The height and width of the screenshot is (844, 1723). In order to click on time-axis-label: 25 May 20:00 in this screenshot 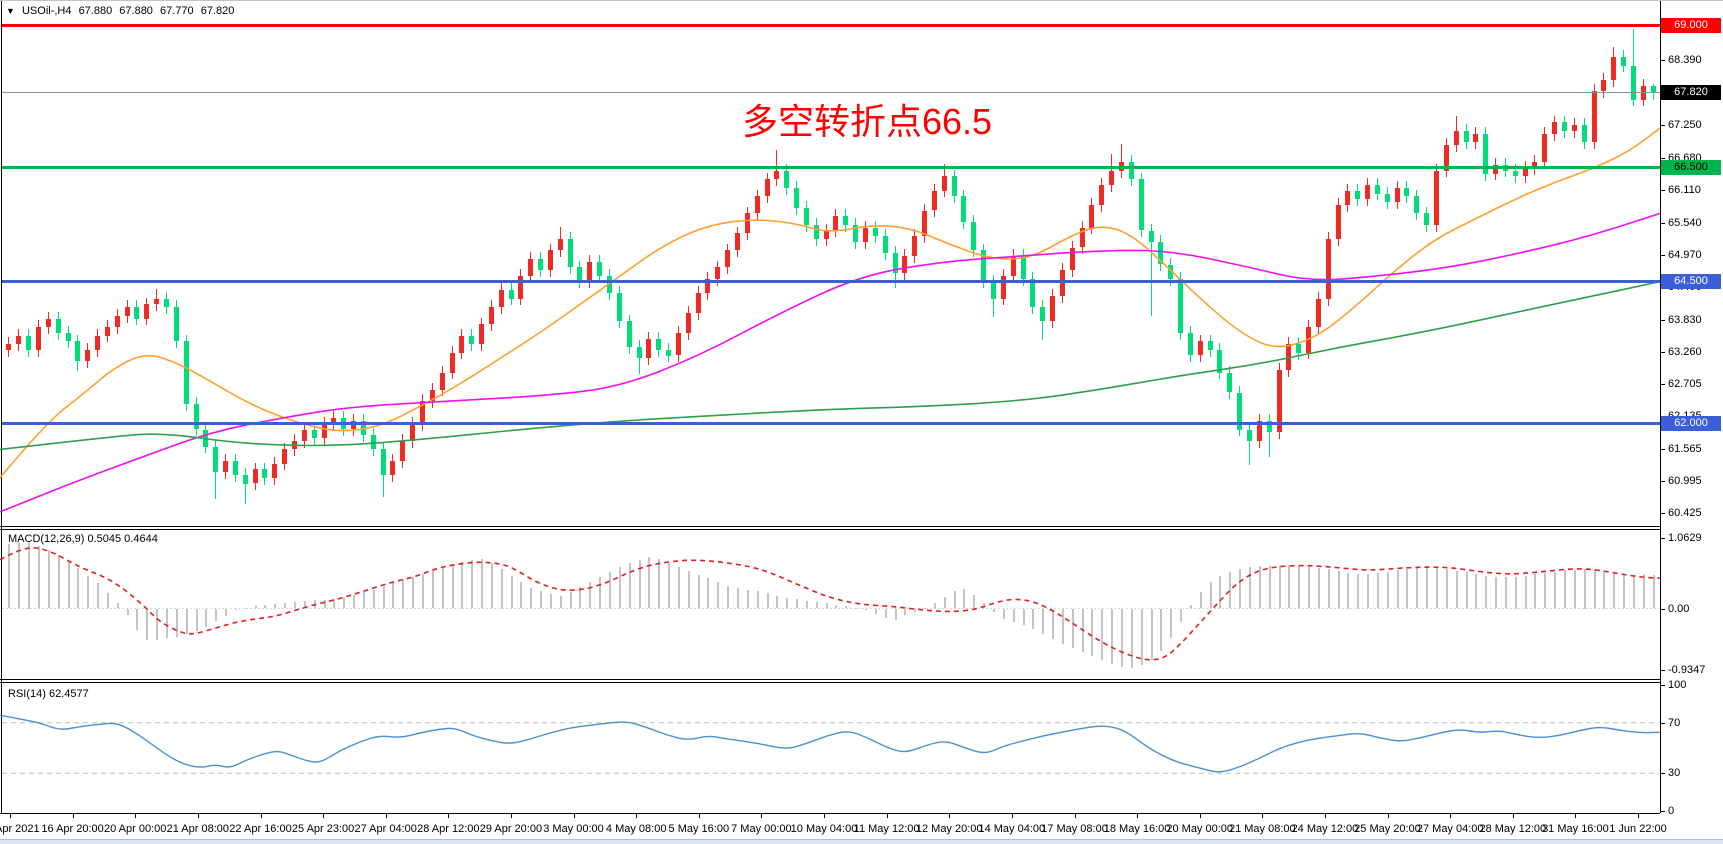, I will do `click(1387, 829)`.